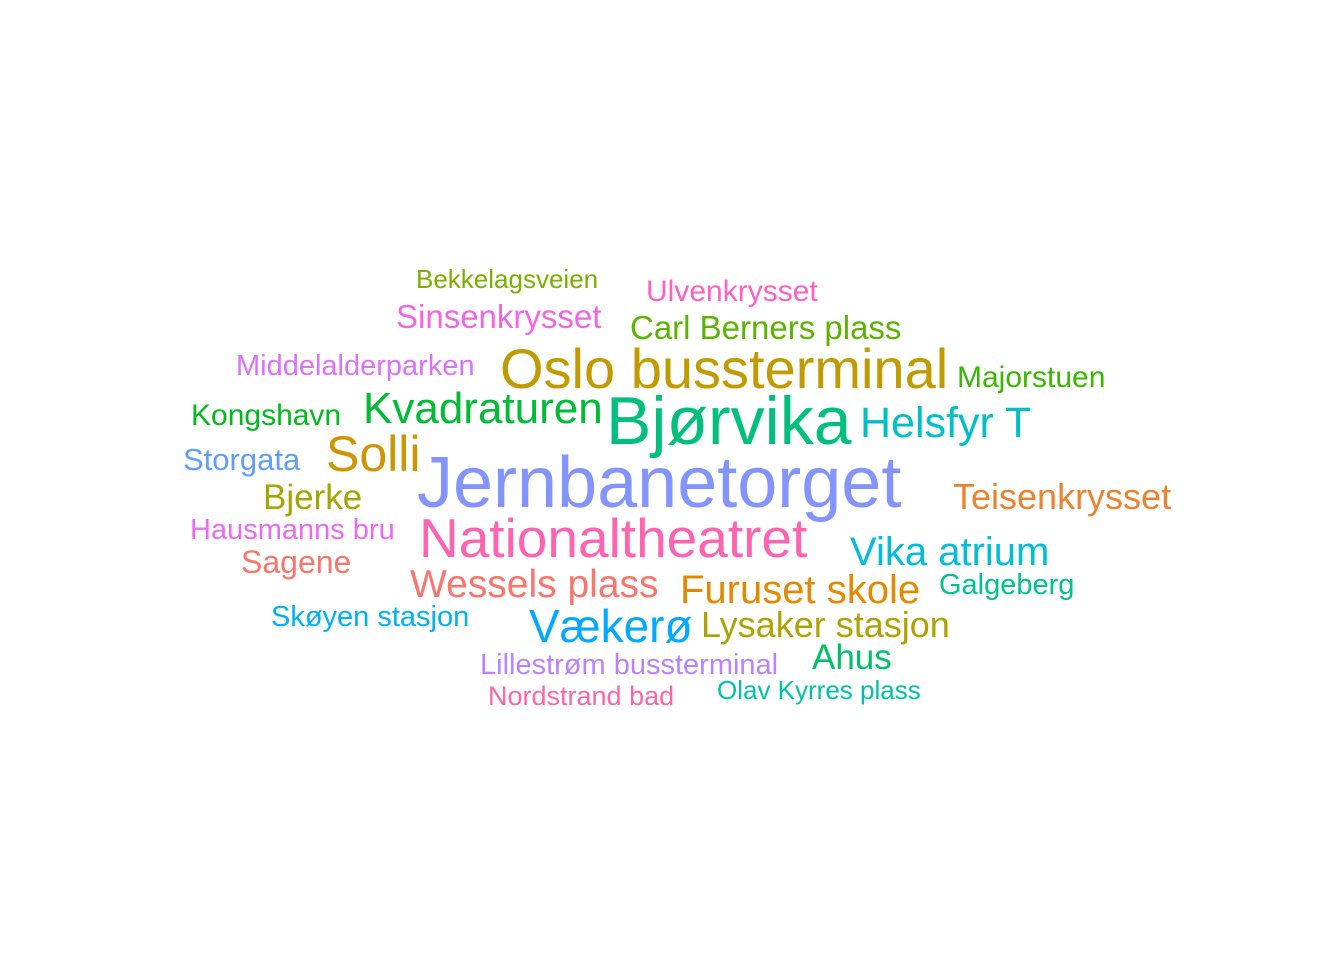  What do you see at coordinates (800, 590) in the screenshot?
I see `word-furuset-skole: Furuset skole` at bounding box center [800, 590].